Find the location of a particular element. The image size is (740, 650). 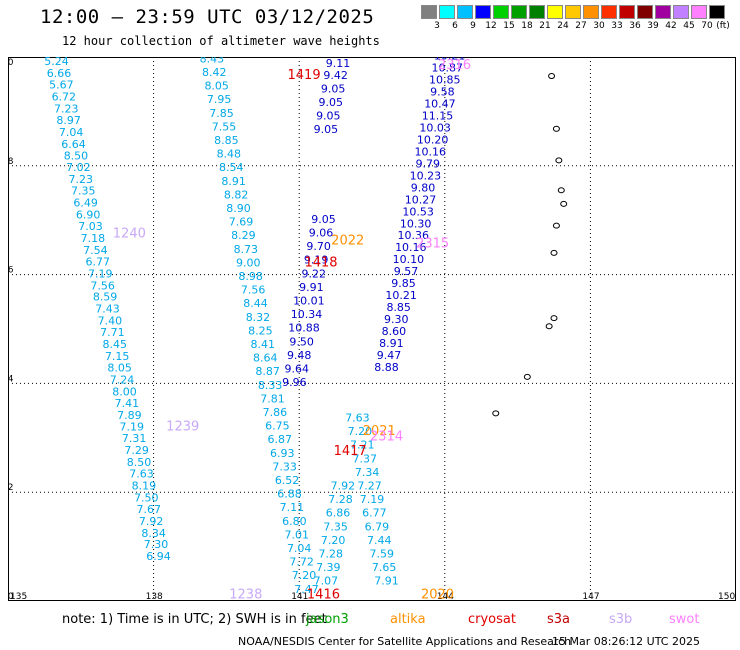

wave-height-value: 7.31 is located at coordinates (134, 438).